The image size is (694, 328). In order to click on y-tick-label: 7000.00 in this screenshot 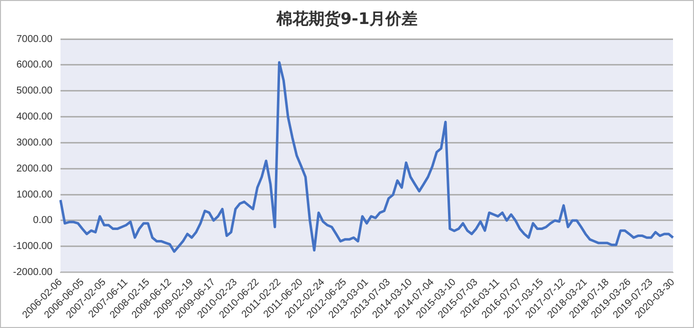, I will do `click(34, 39)`.